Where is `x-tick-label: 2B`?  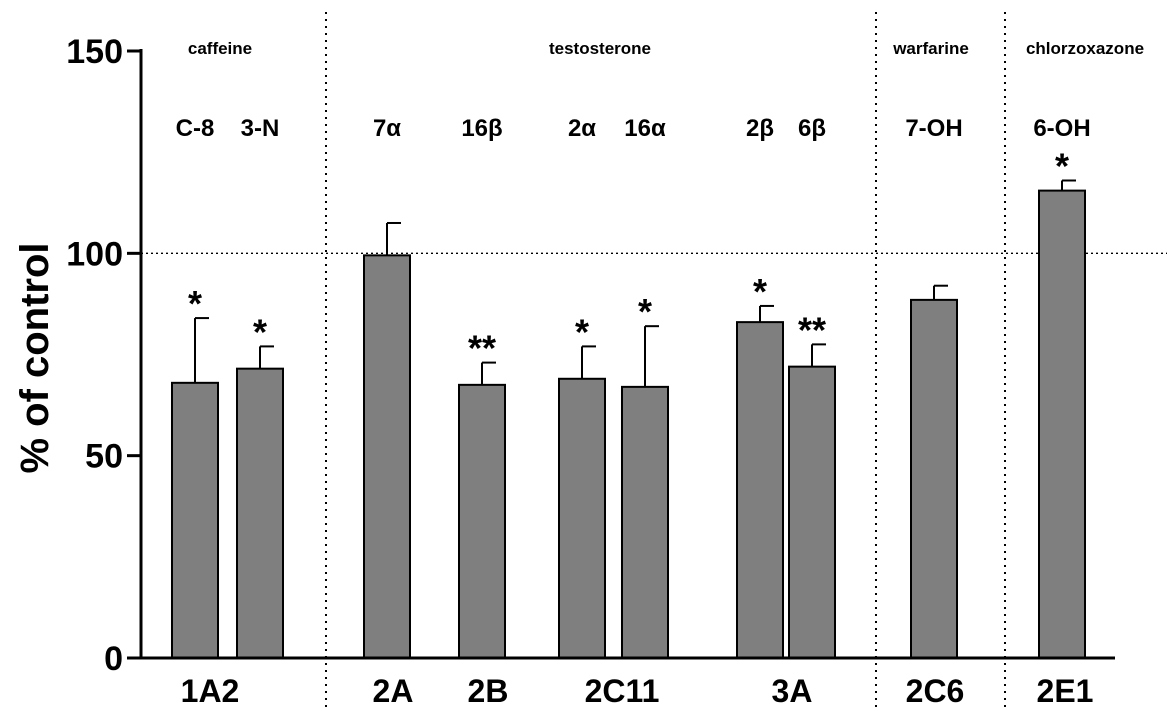 x-tick-label: 2B is located at coordinates (488, 691).